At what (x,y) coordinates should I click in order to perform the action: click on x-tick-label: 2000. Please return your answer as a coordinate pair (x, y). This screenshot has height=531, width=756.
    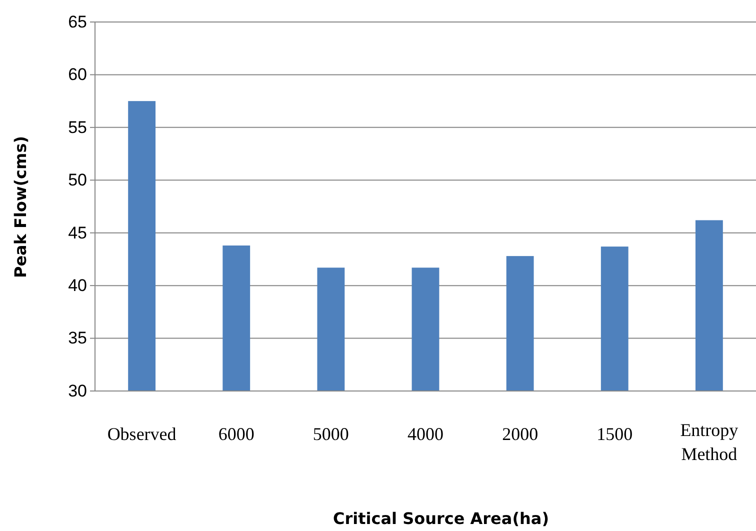
    Looking at the image, I should click on (520, 434).